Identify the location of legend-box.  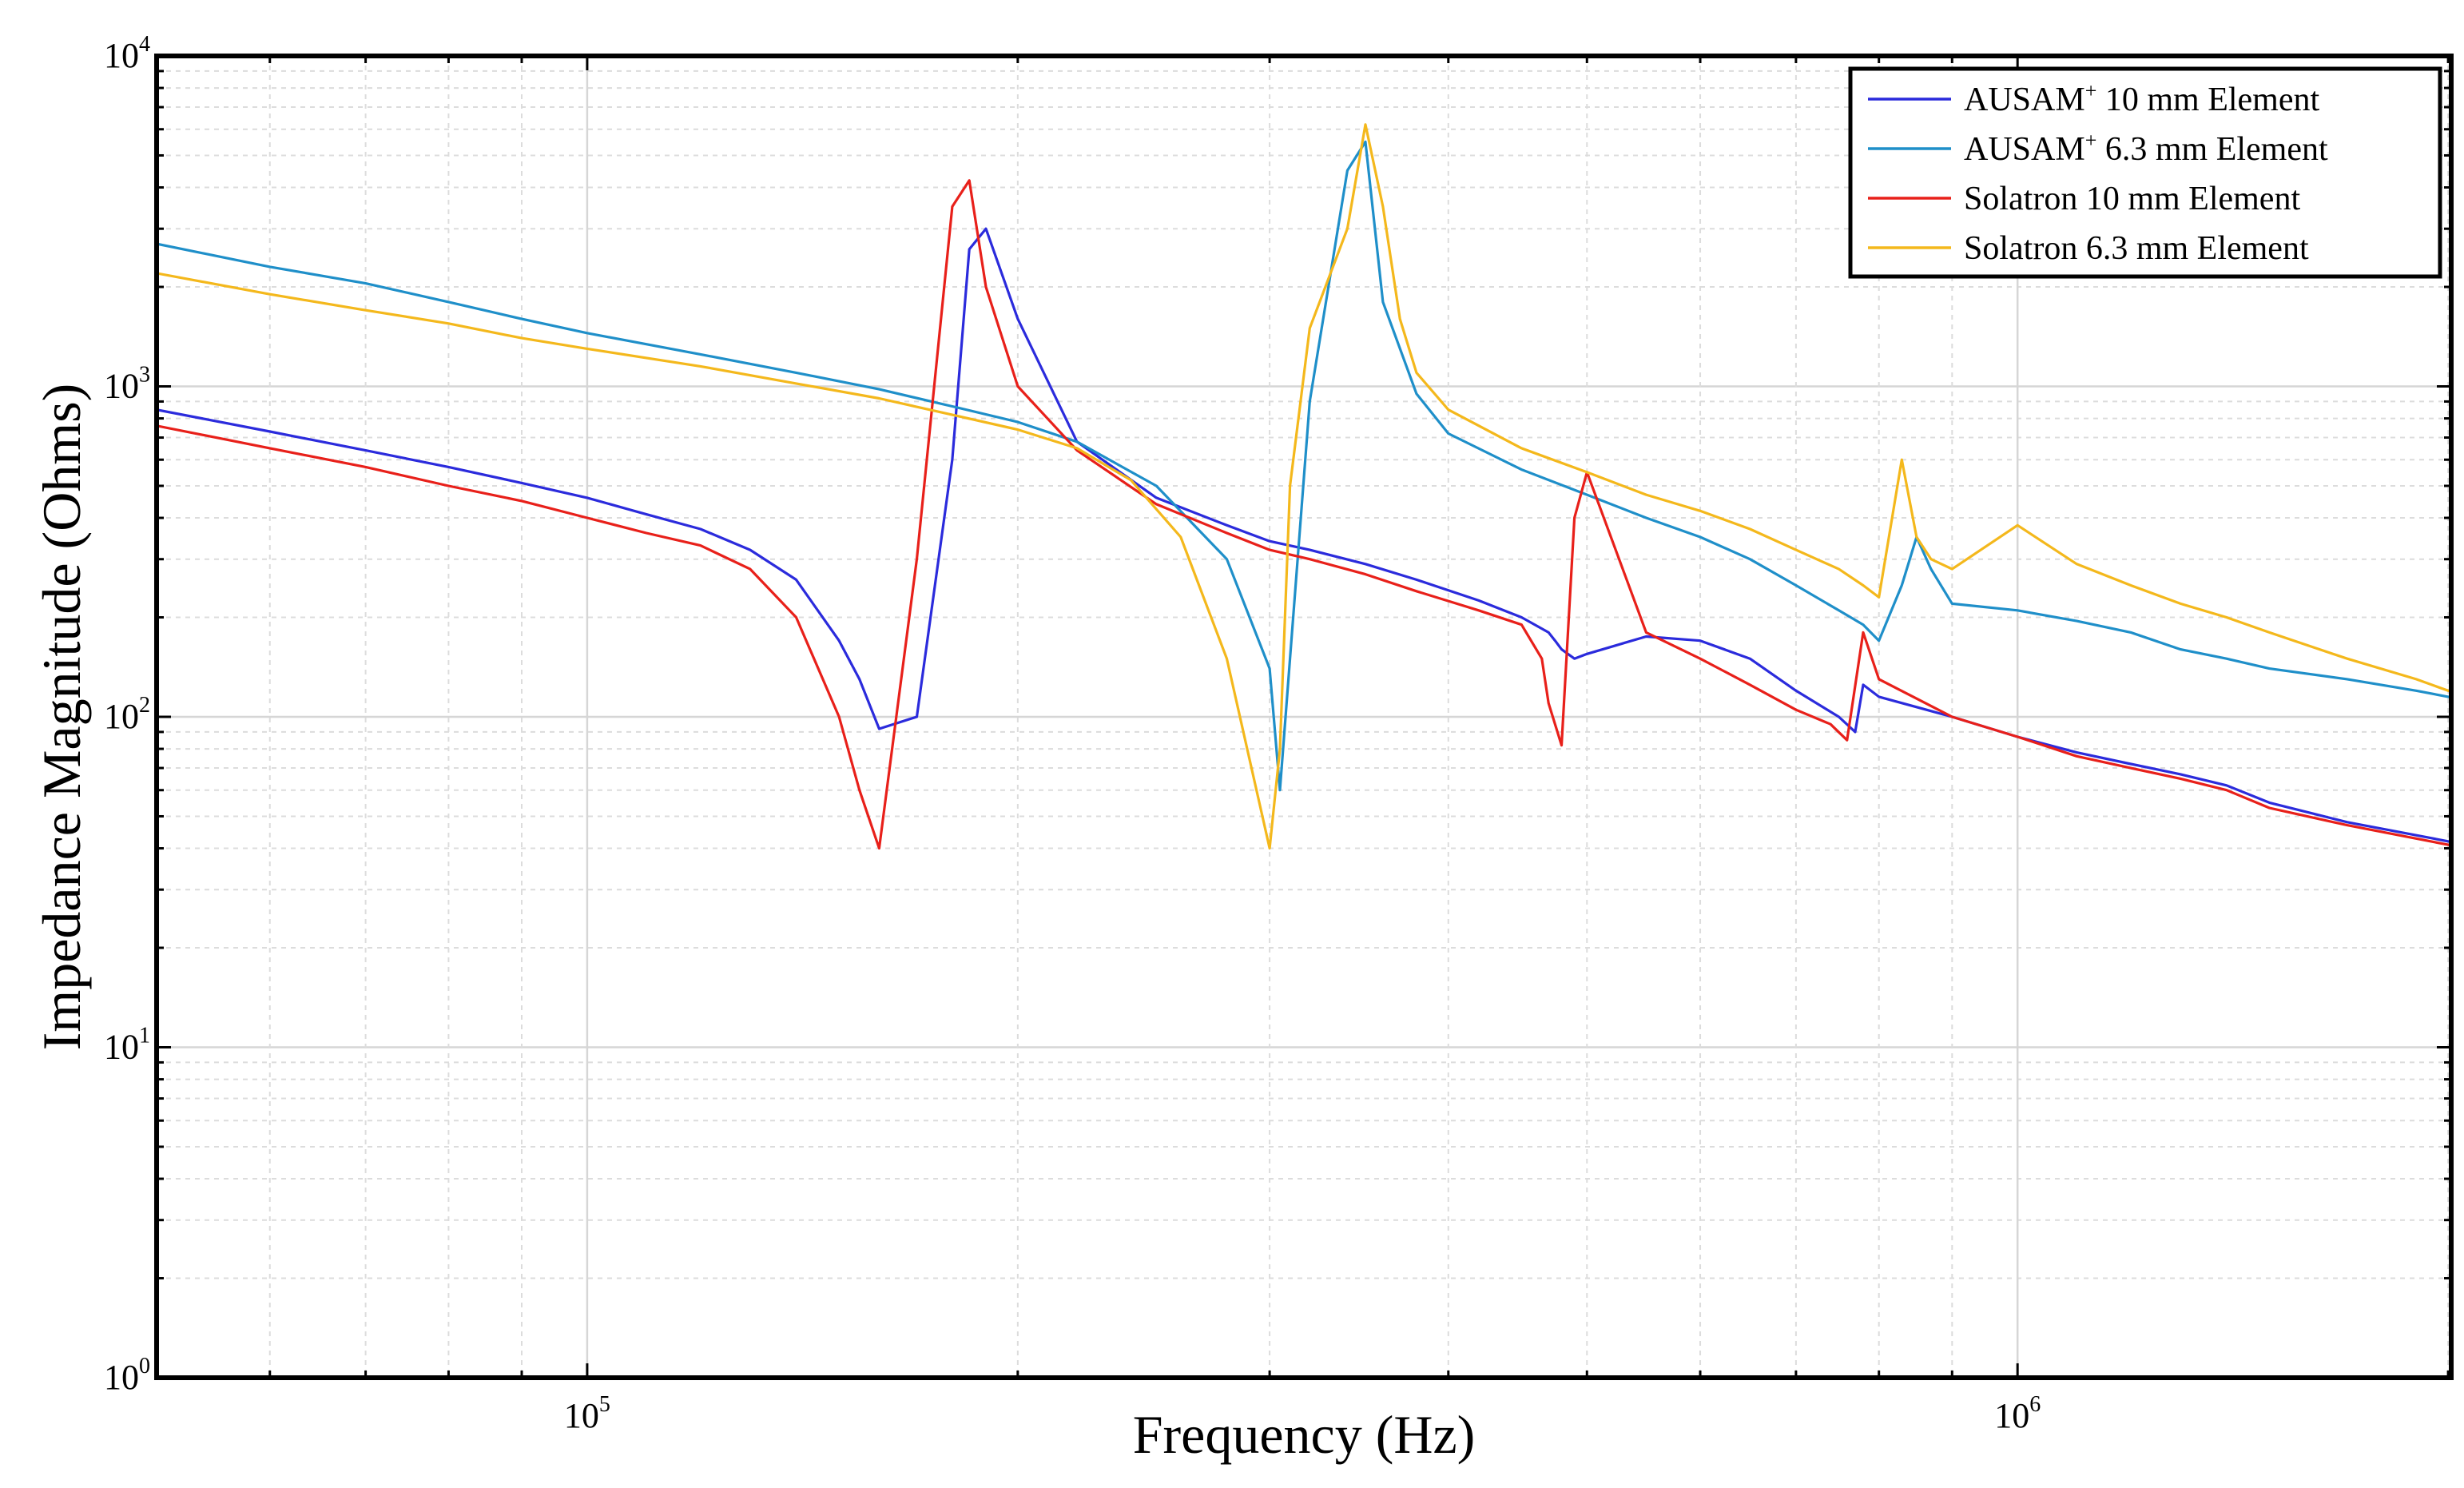
(2145, 172).